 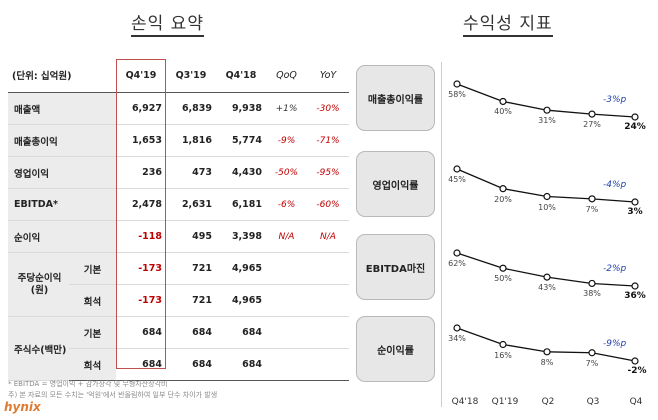 I want to click on row-label: 영업이익, so click(x=62, y=172).